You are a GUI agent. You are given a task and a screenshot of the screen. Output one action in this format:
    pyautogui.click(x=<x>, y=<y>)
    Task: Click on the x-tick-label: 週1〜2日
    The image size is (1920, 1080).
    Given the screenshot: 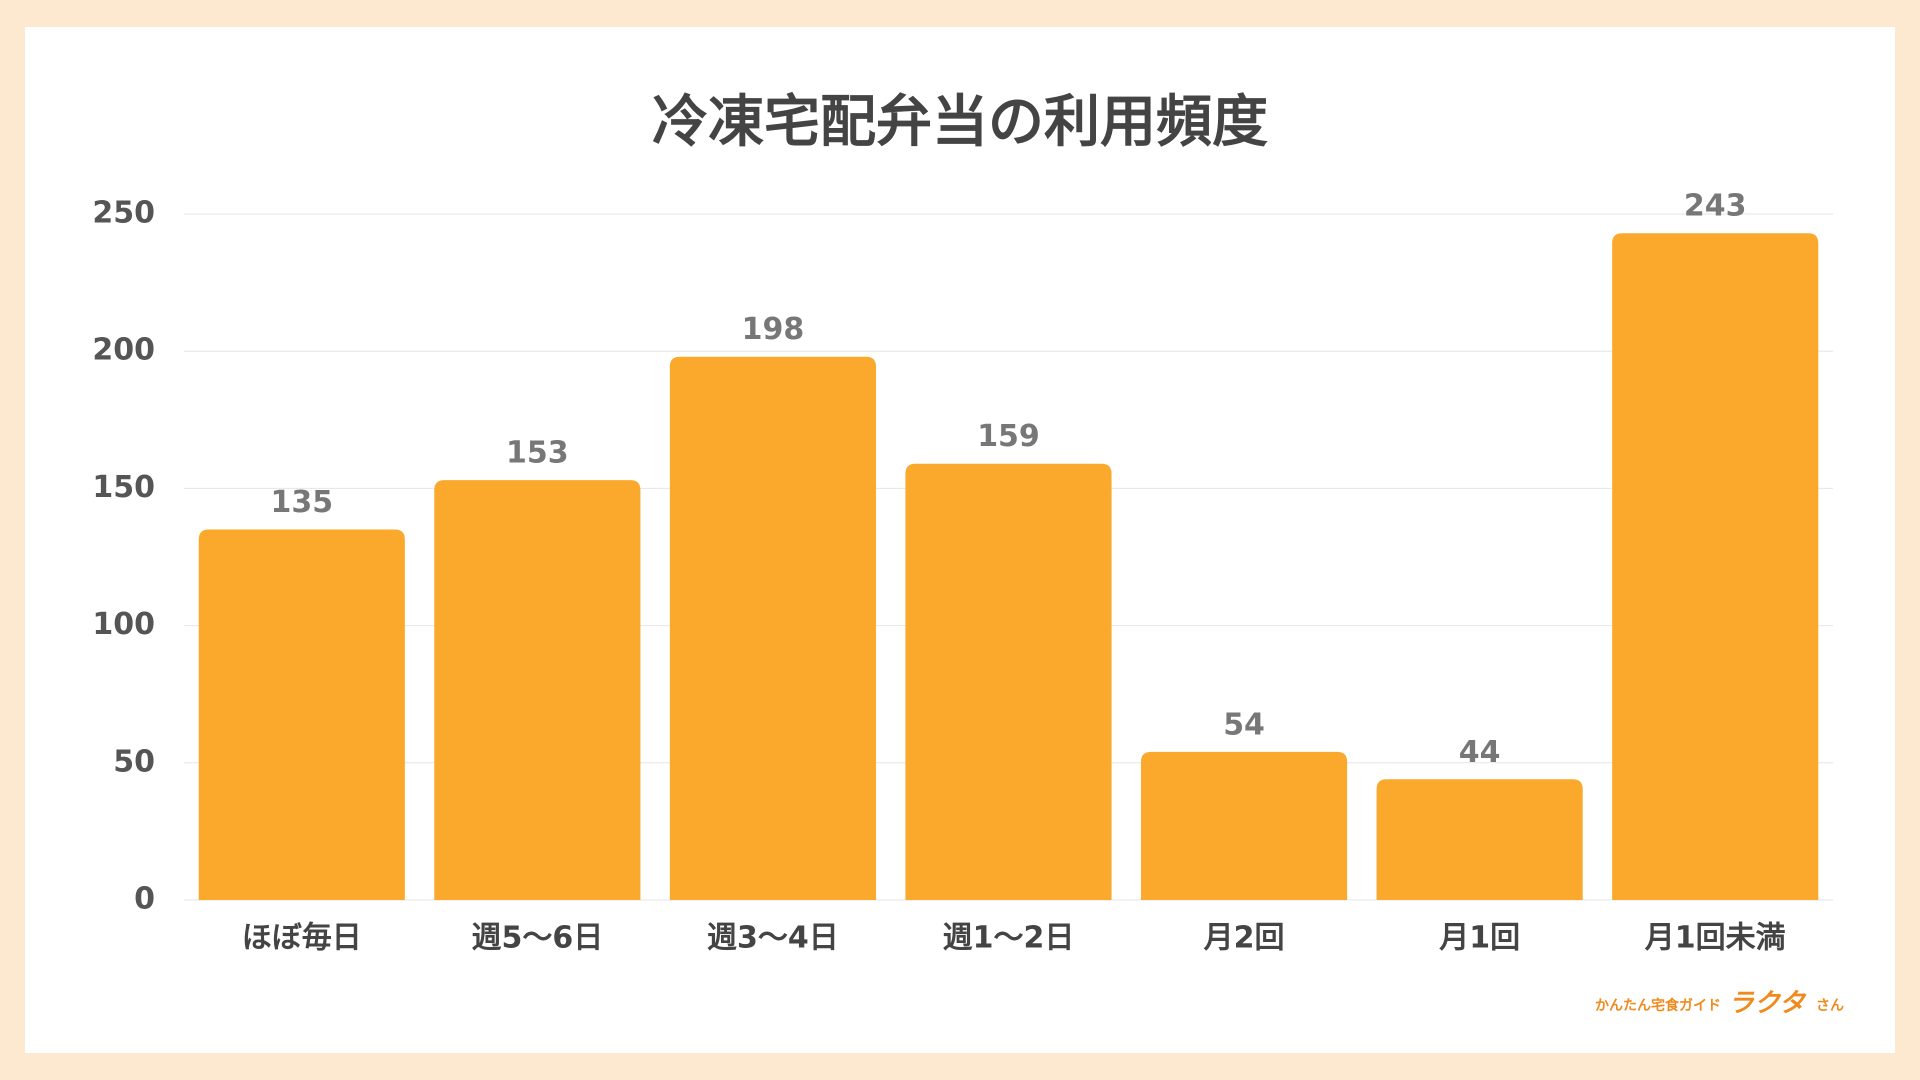 What is the action you would take?
    pyautogui.click(x=1009, y=938)
    